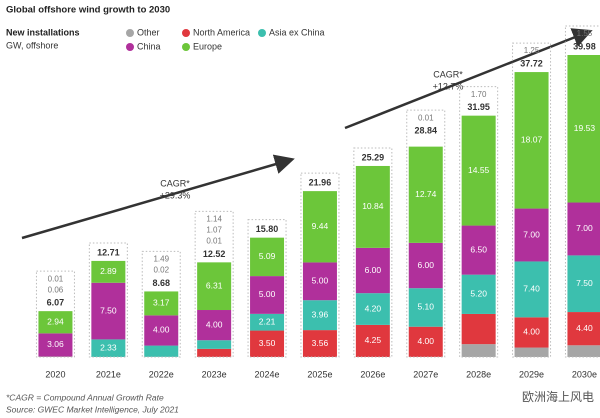 Image resolution: width=600 pixels, height=418 pixels. What do you see at coordinates (108, 374) in the screenshot?
I see `x-tick-label: 2021e` at bounding box center [108, 374].